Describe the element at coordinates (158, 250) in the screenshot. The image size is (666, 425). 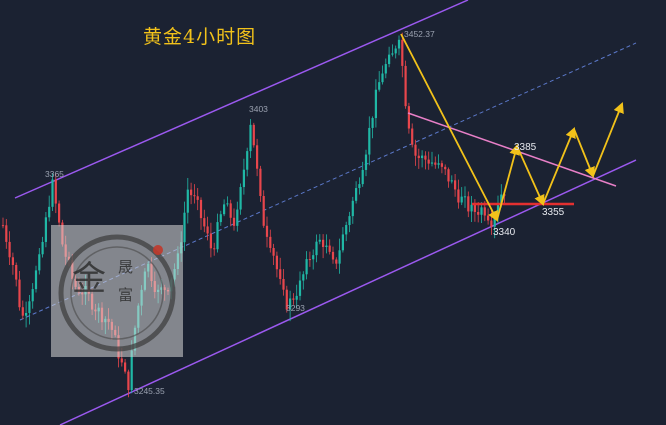
I see `watermark-seal-dot` at that location.